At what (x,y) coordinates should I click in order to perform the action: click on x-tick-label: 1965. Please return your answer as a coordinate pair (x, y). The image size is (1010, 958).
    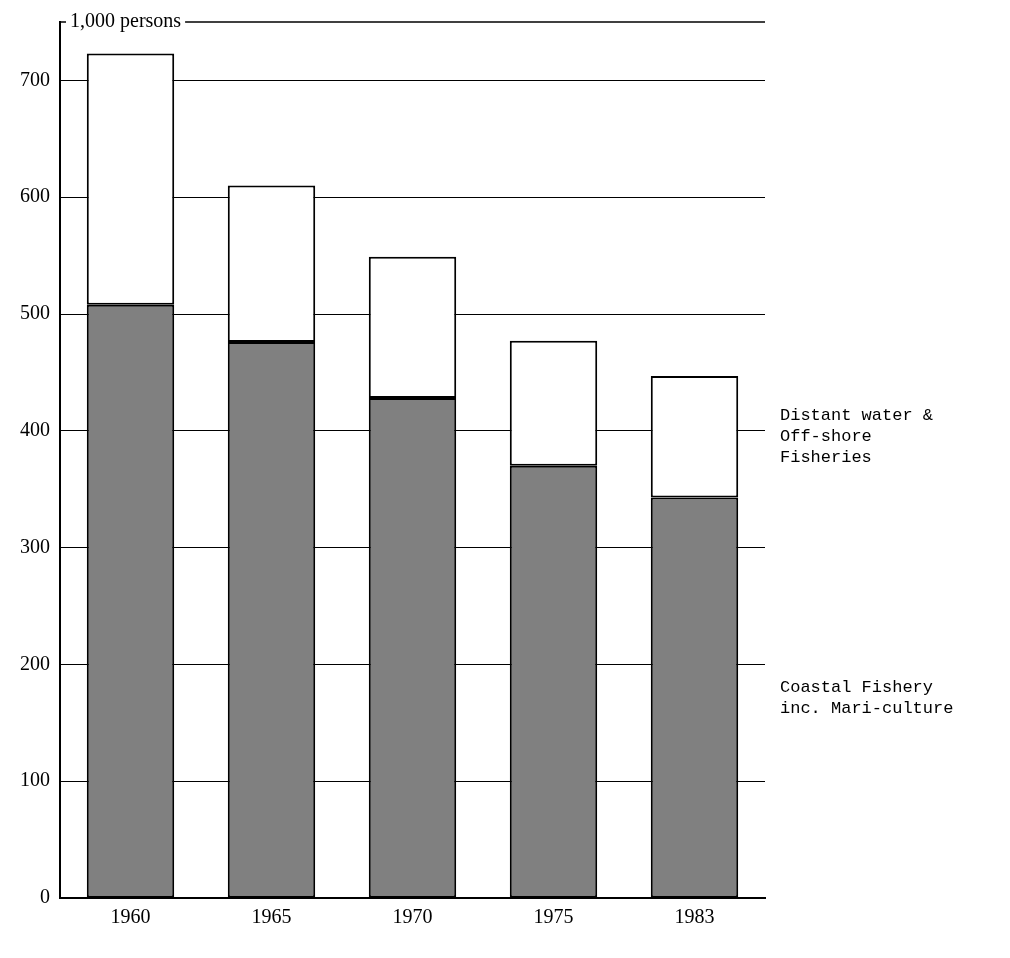
    Looking at the image, I should click on (271, 916).